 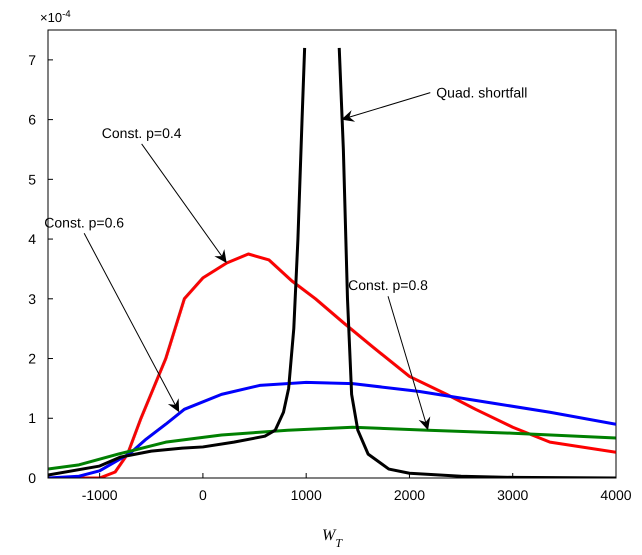 I want to click on annotation: Quad. shortfall, so click(x=482, y=92).